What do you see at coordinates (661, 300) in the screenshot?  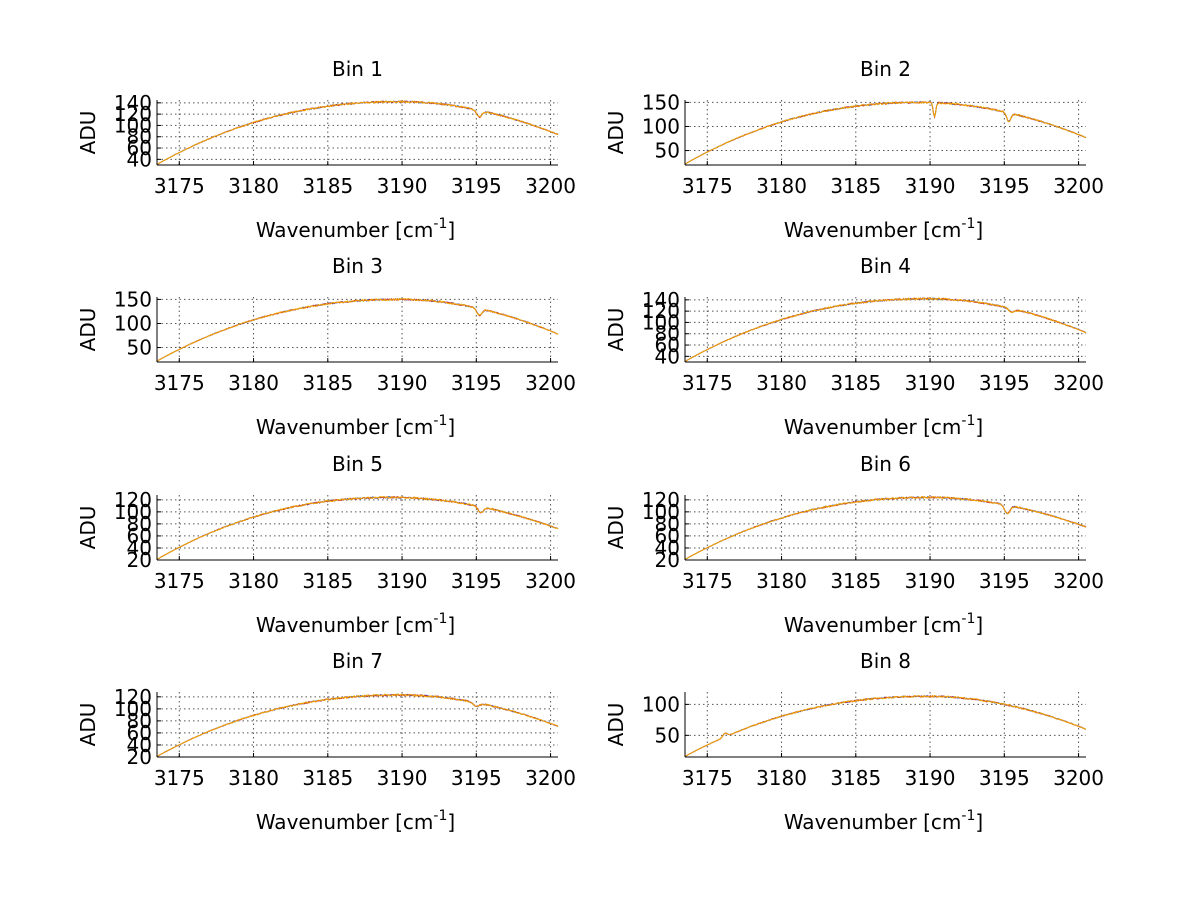 I see `y-tick-label: 140` at bounding box center [661, 300].